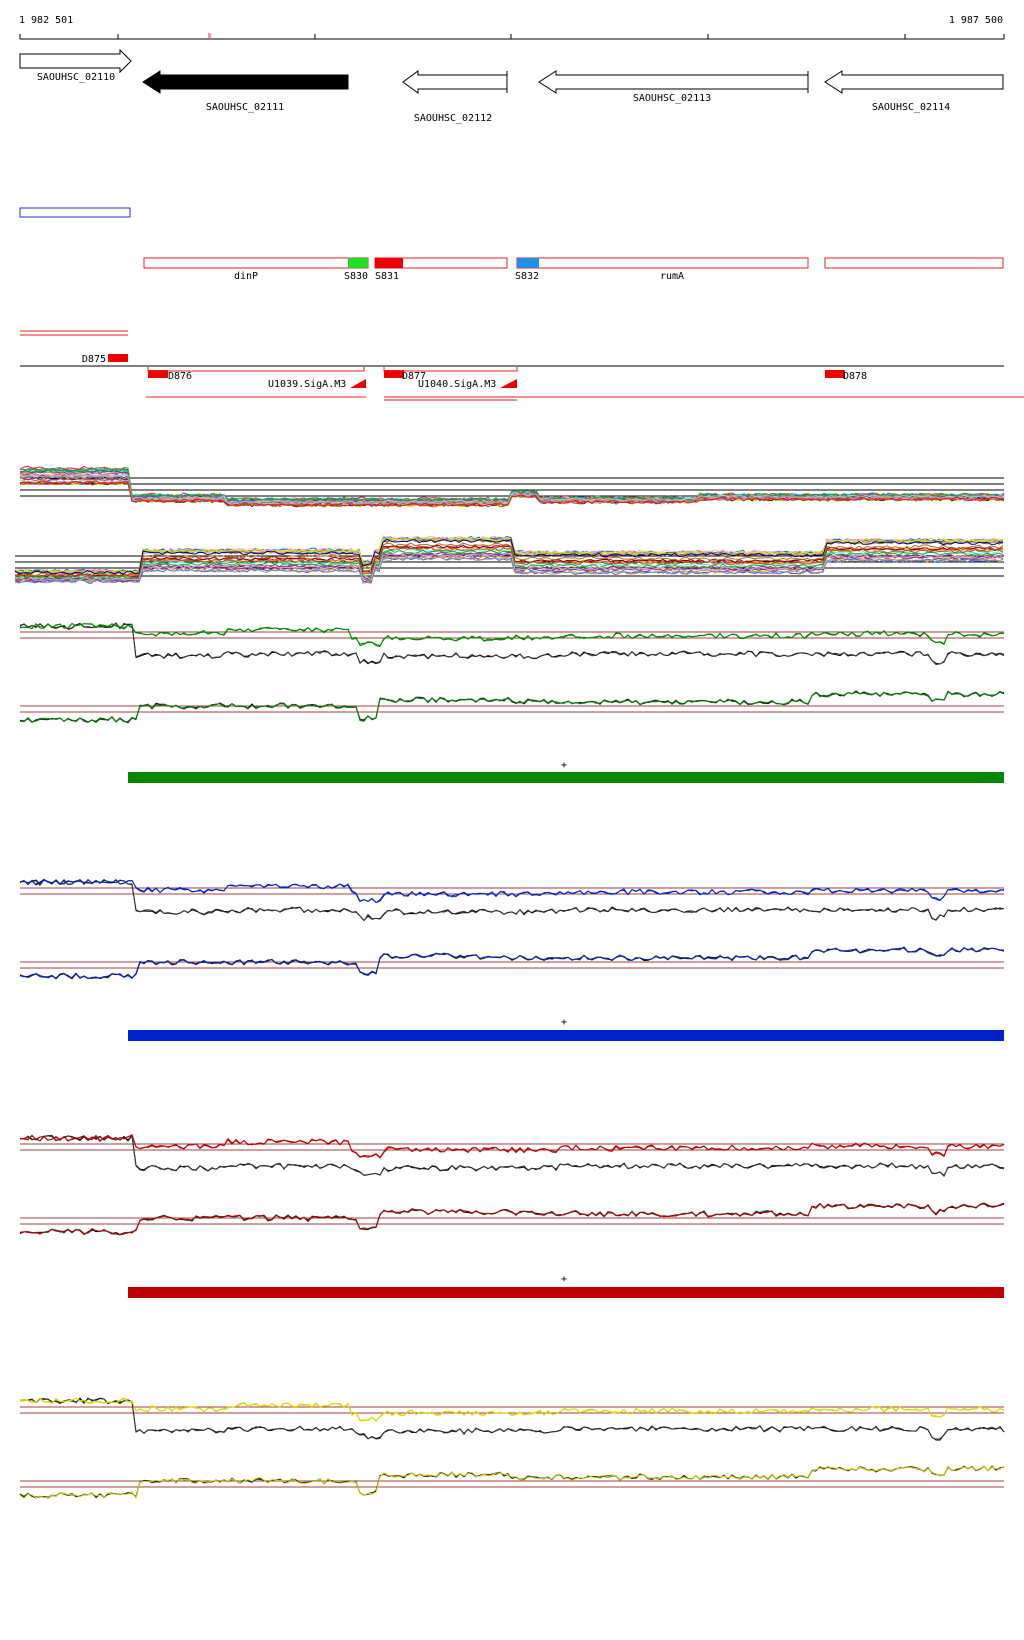 Image resolution: width=1024 pixels, height=1640 pixels. I want to click on gene-saouhsc-02111: SAOUHSC_02111, so click(245, 91).